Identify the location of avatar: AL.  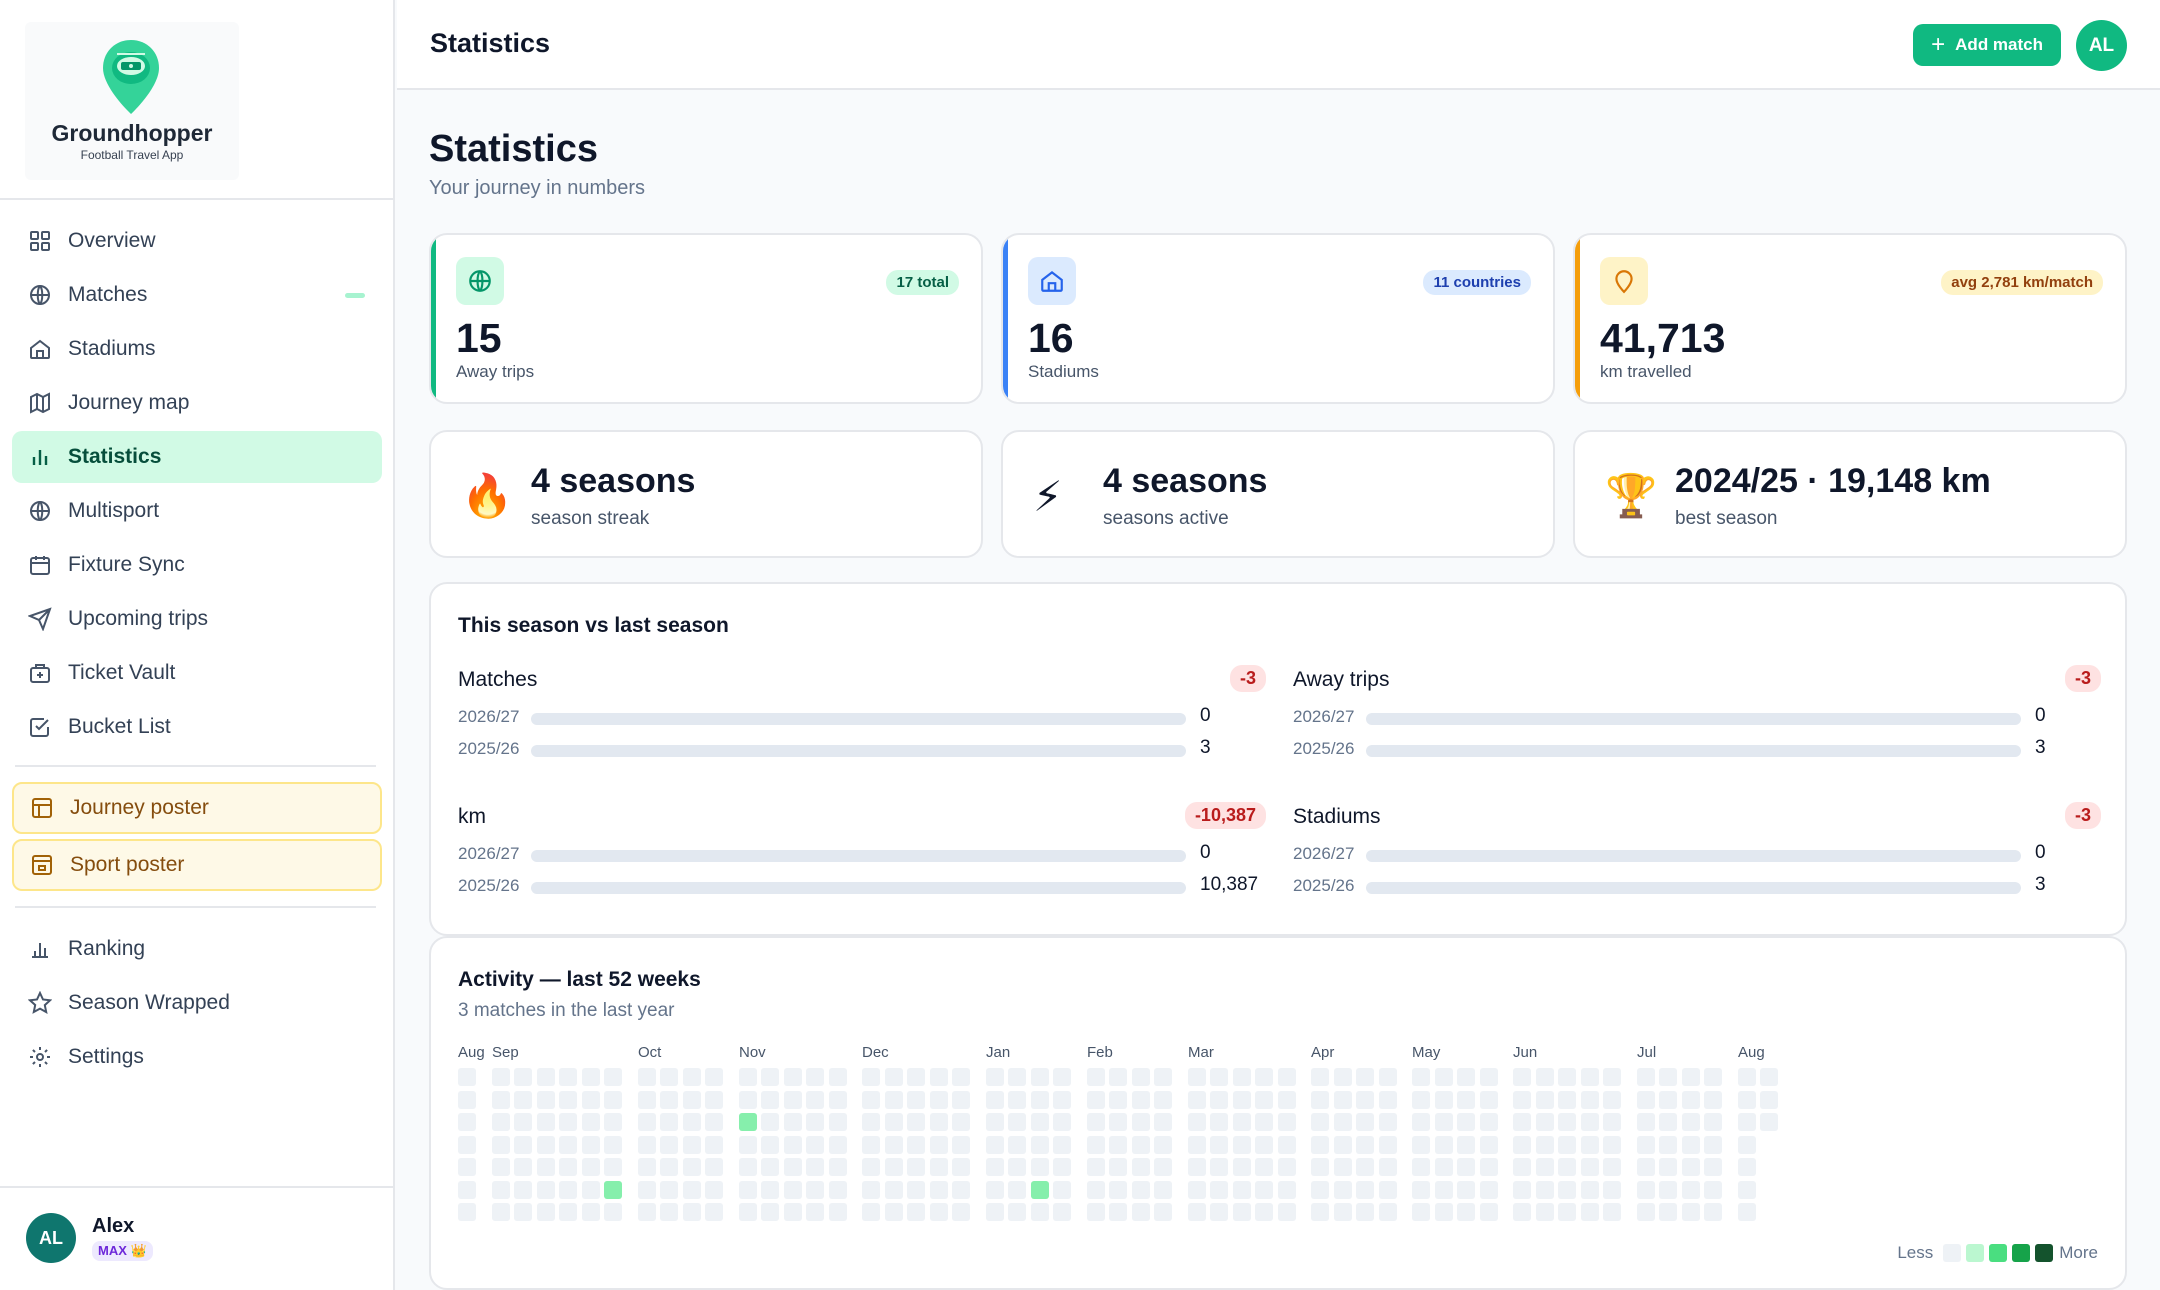
(2101, 45).